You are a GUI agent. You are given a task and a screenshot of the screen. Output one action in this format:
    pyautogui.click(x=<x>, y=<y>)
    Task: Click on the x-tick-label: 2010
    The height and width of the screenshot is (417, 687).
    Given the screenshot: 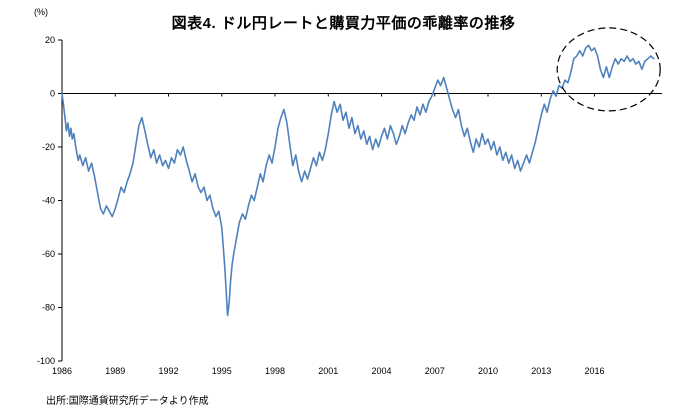 What is the action you would take?
    pyautogui.click(x=488, y=371)
    